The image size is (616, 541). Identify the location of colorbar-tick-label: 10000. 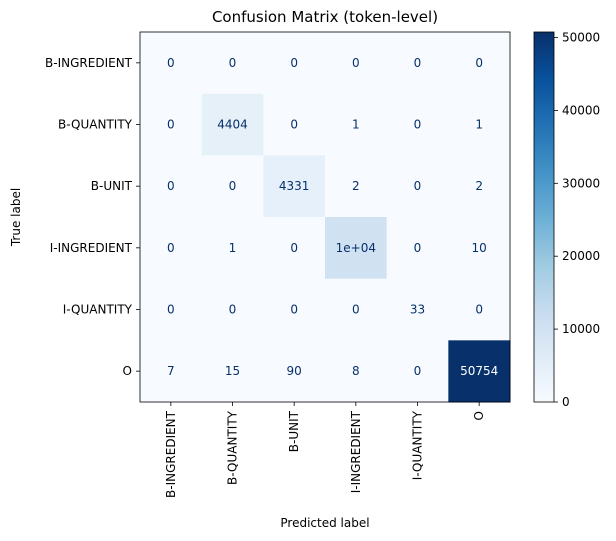
(581, 329).